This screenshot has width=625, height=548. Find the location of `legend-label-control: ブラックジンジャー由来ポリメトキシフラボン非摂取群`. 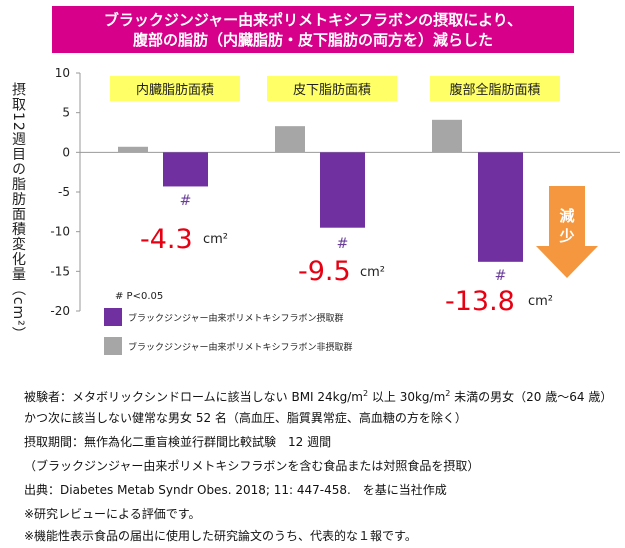

legend-label-control: ブラックジンジャー由来ポリメトキシフラボン非摂取群 is located at coordinates (240, 347).